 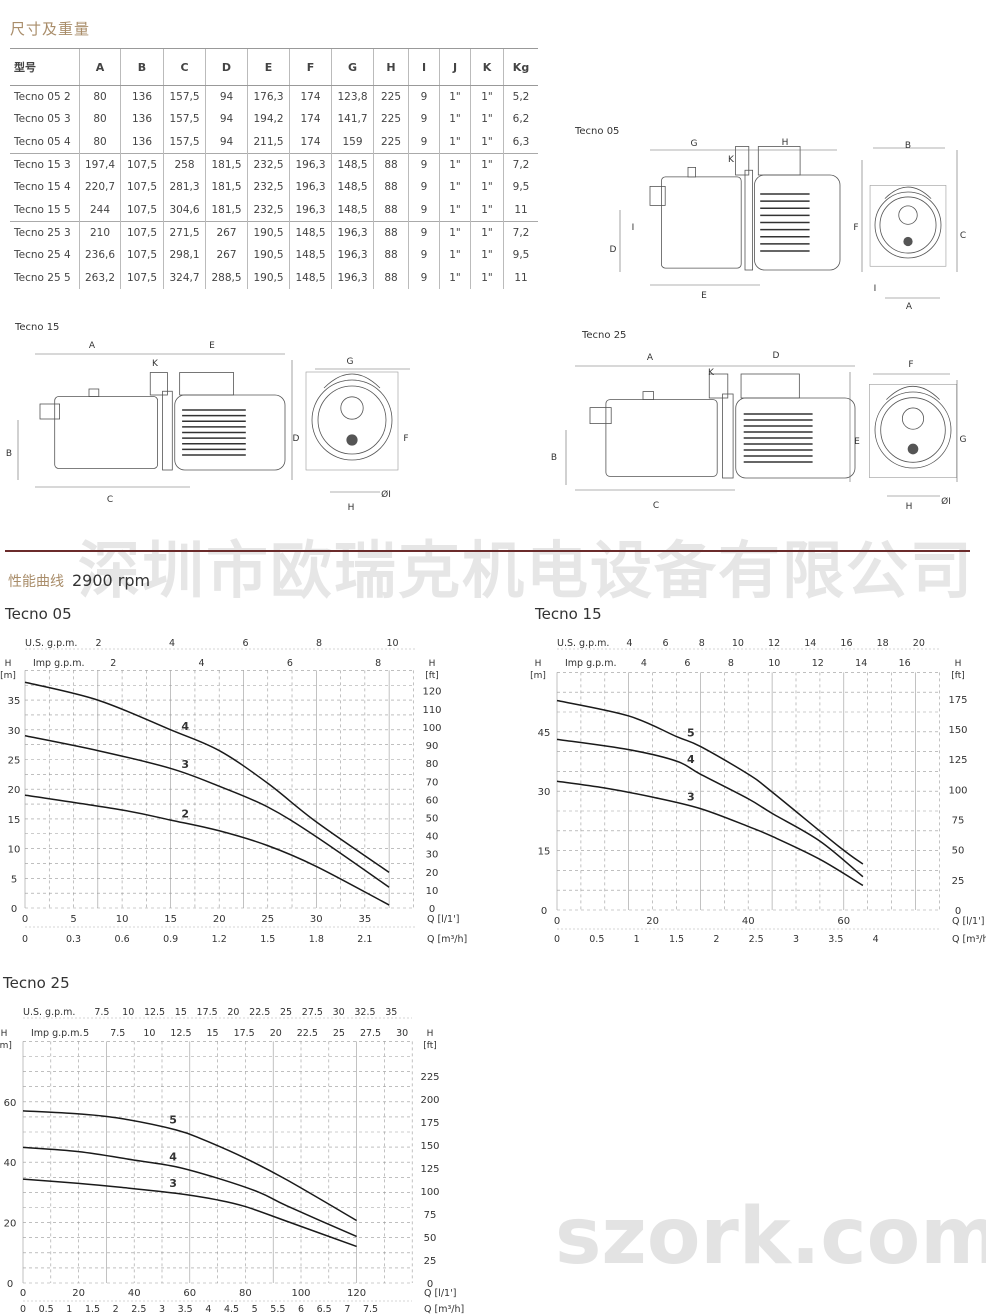 What do you see at coordinates (432, 800) in the screenshot?
I see `y-right-tick-label: 60` at bounding box center [432, 800].